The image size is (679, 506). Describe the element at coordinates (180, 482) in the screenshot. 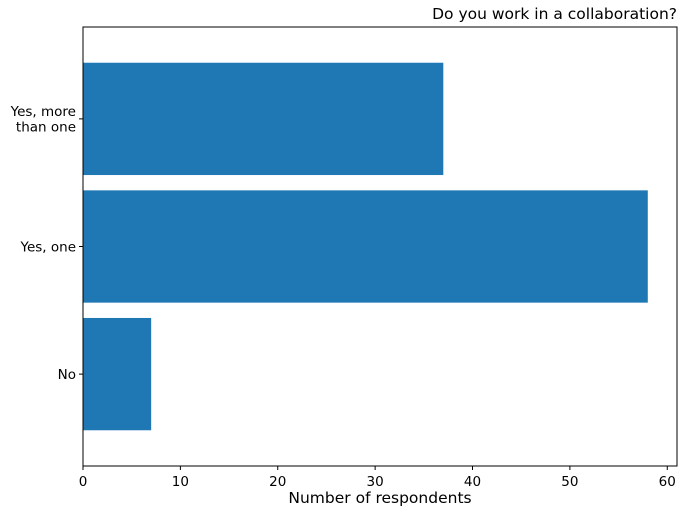

I see `x-tick-label: 10` at that location.